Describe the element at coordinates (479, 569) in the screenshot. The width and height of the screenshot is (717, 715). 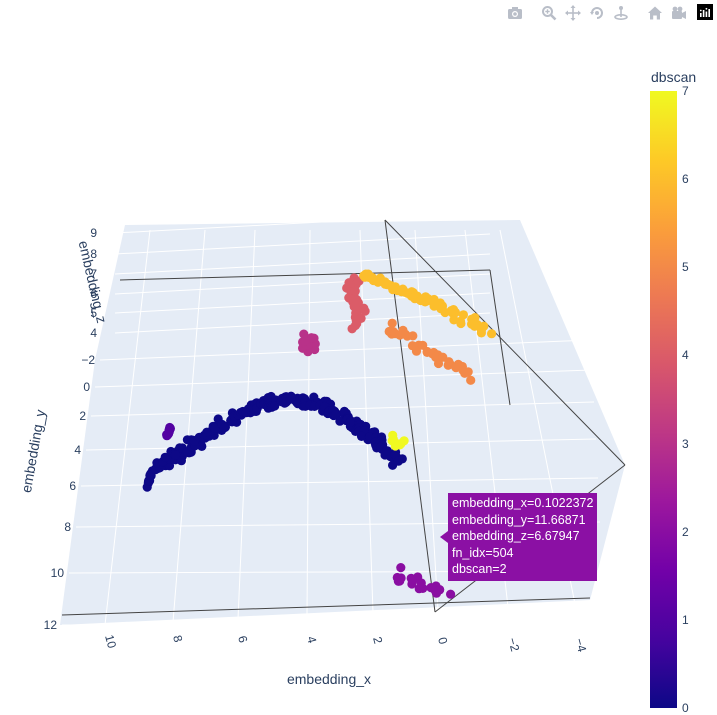
I see `hover-line: dbscan=2` at that location.